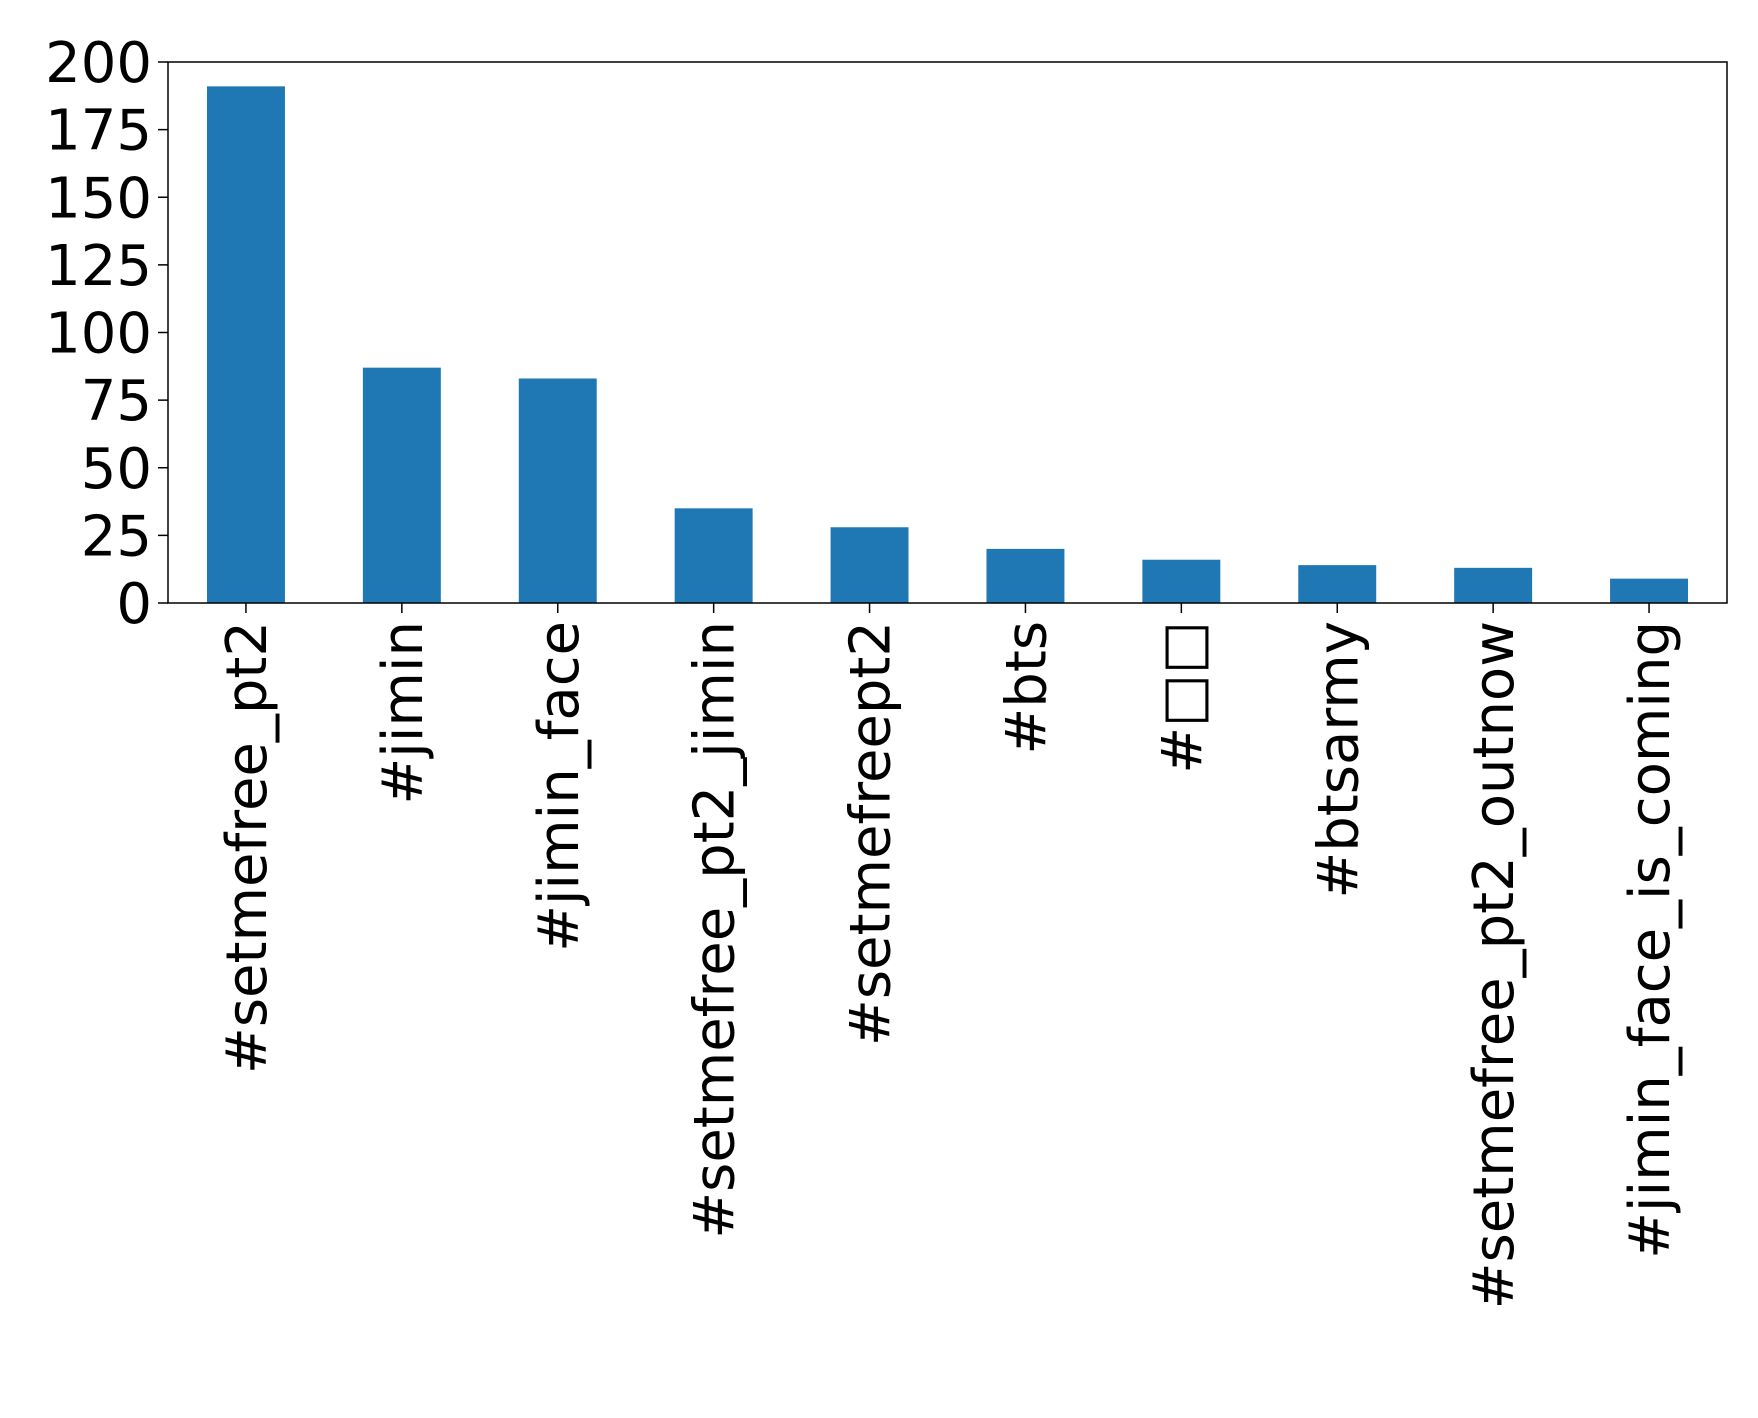 This screenshot has width=1758, height=1418. Describe the element at coordinates (98, 63) in the screenshot. I see `y-tick-label-8: 200` at that location.